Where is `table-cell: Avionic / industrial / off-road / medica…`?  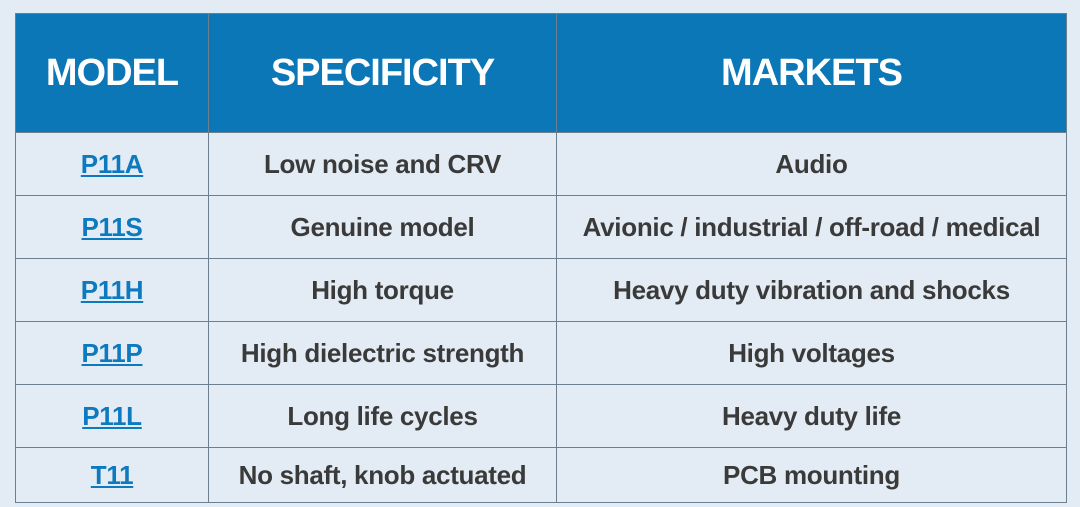 table-cell: Avionic / industrial / off-road / medica… is located at coordinates (811, 227).